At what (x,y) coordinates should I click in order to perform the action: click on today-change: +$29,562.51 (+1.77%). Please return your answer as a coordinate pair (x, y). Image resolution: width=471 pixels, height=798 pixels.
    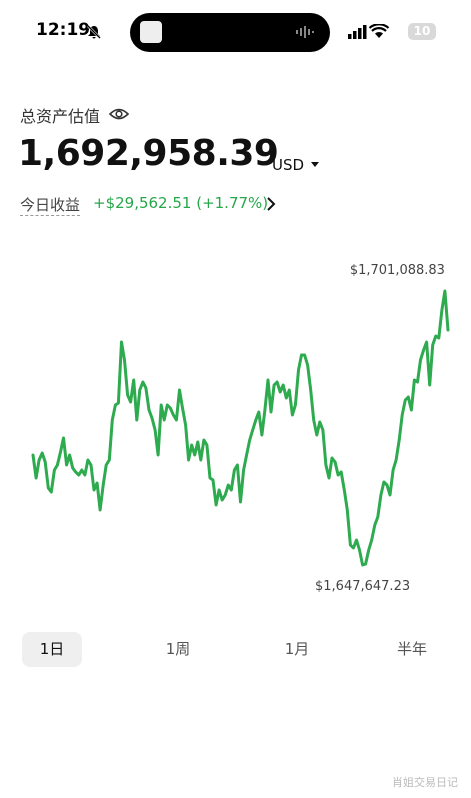
    Looking at the image, I should click on (181, 203).